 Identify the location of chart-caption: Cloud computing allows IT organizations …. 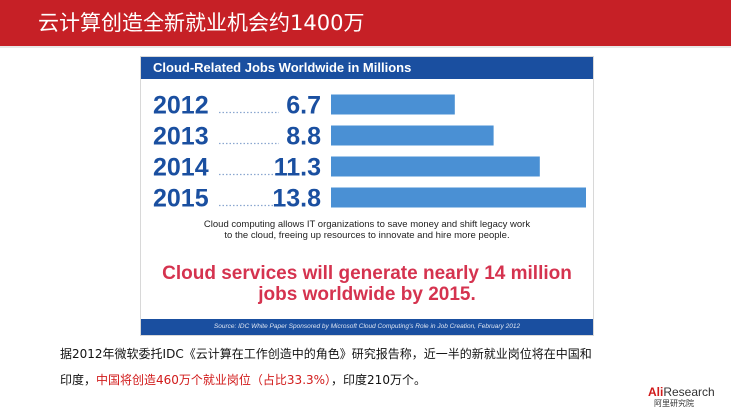
(367, 230).